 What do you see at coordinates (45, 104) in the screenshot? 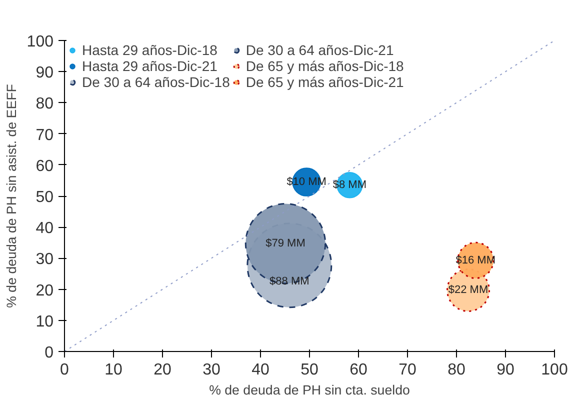
I see `y-tick-label: 80` at bounding box center [45, 104].